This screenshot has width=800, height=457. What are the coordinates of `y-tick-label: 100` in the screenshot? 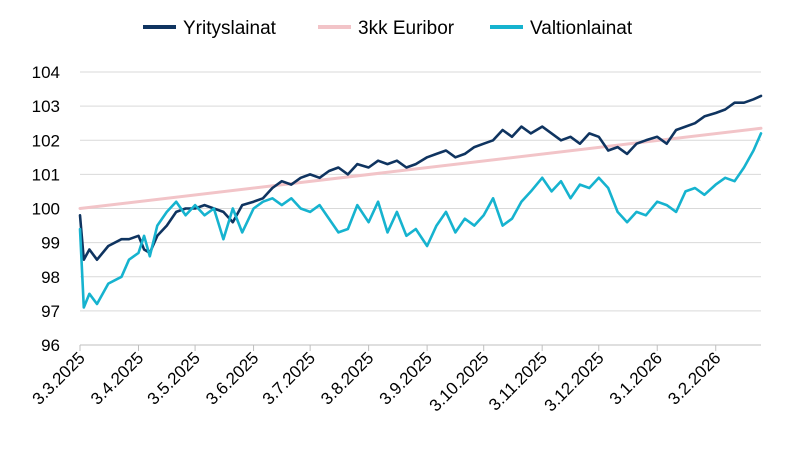 It's located at (46, 209).